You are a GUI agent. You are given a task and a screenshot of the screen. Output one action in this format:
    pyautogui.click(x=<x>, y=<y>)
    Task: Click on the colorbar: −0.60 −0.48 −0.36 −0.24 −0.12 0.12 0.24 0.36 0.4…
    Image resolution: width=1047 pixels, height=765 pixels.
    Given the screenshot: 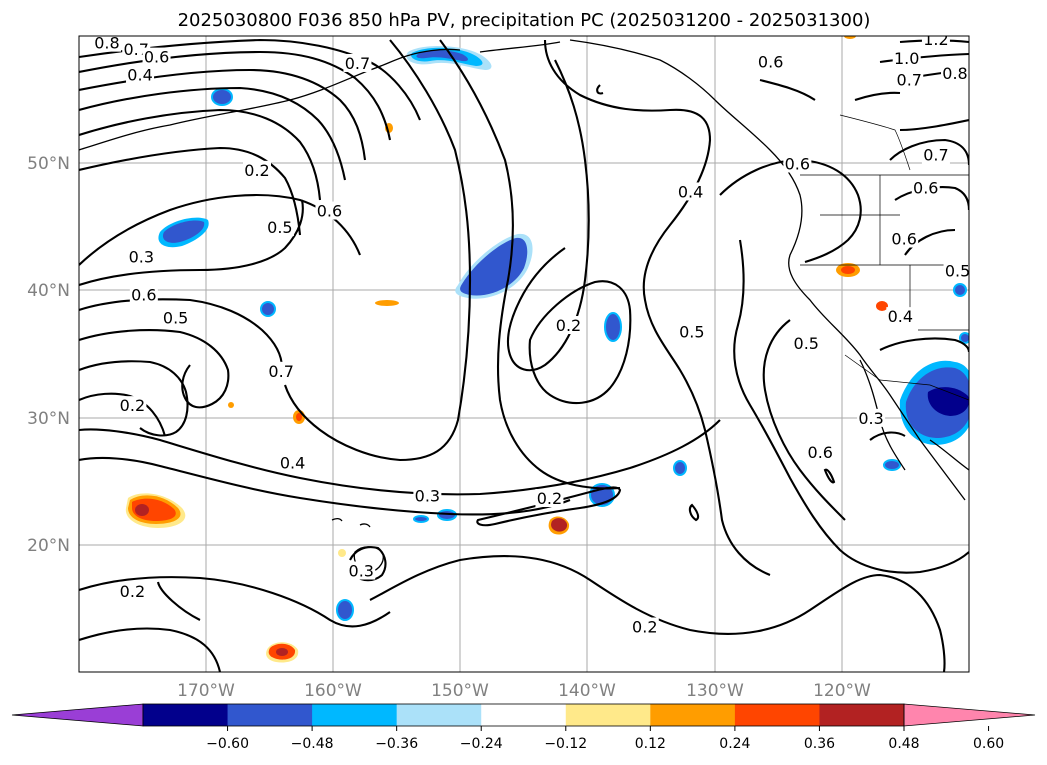 What is the action you would take?
    pyautogui.click(x=523, y=727)
    